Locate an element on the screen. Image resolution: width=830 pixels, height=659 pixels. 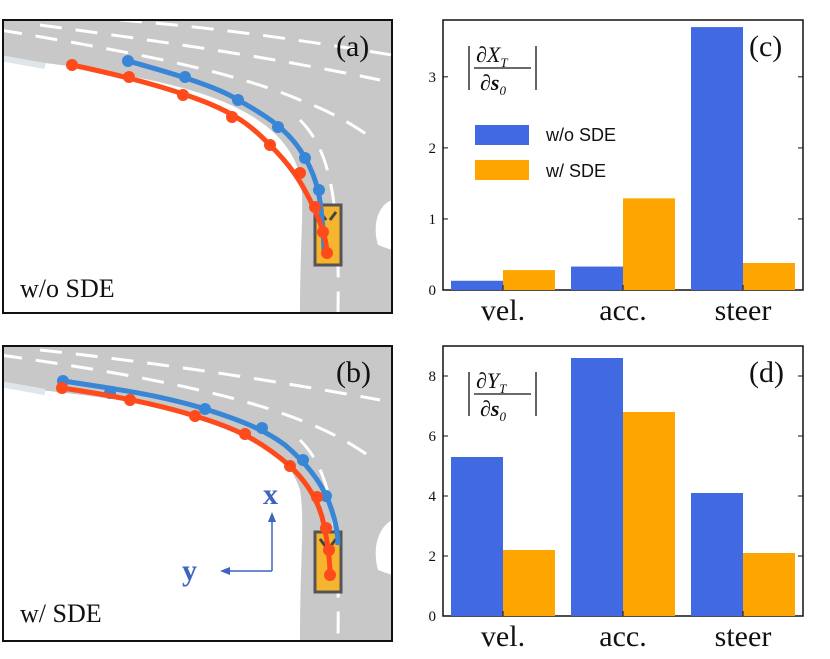
category-label-c: acc. is located at coordinates (622, 310).